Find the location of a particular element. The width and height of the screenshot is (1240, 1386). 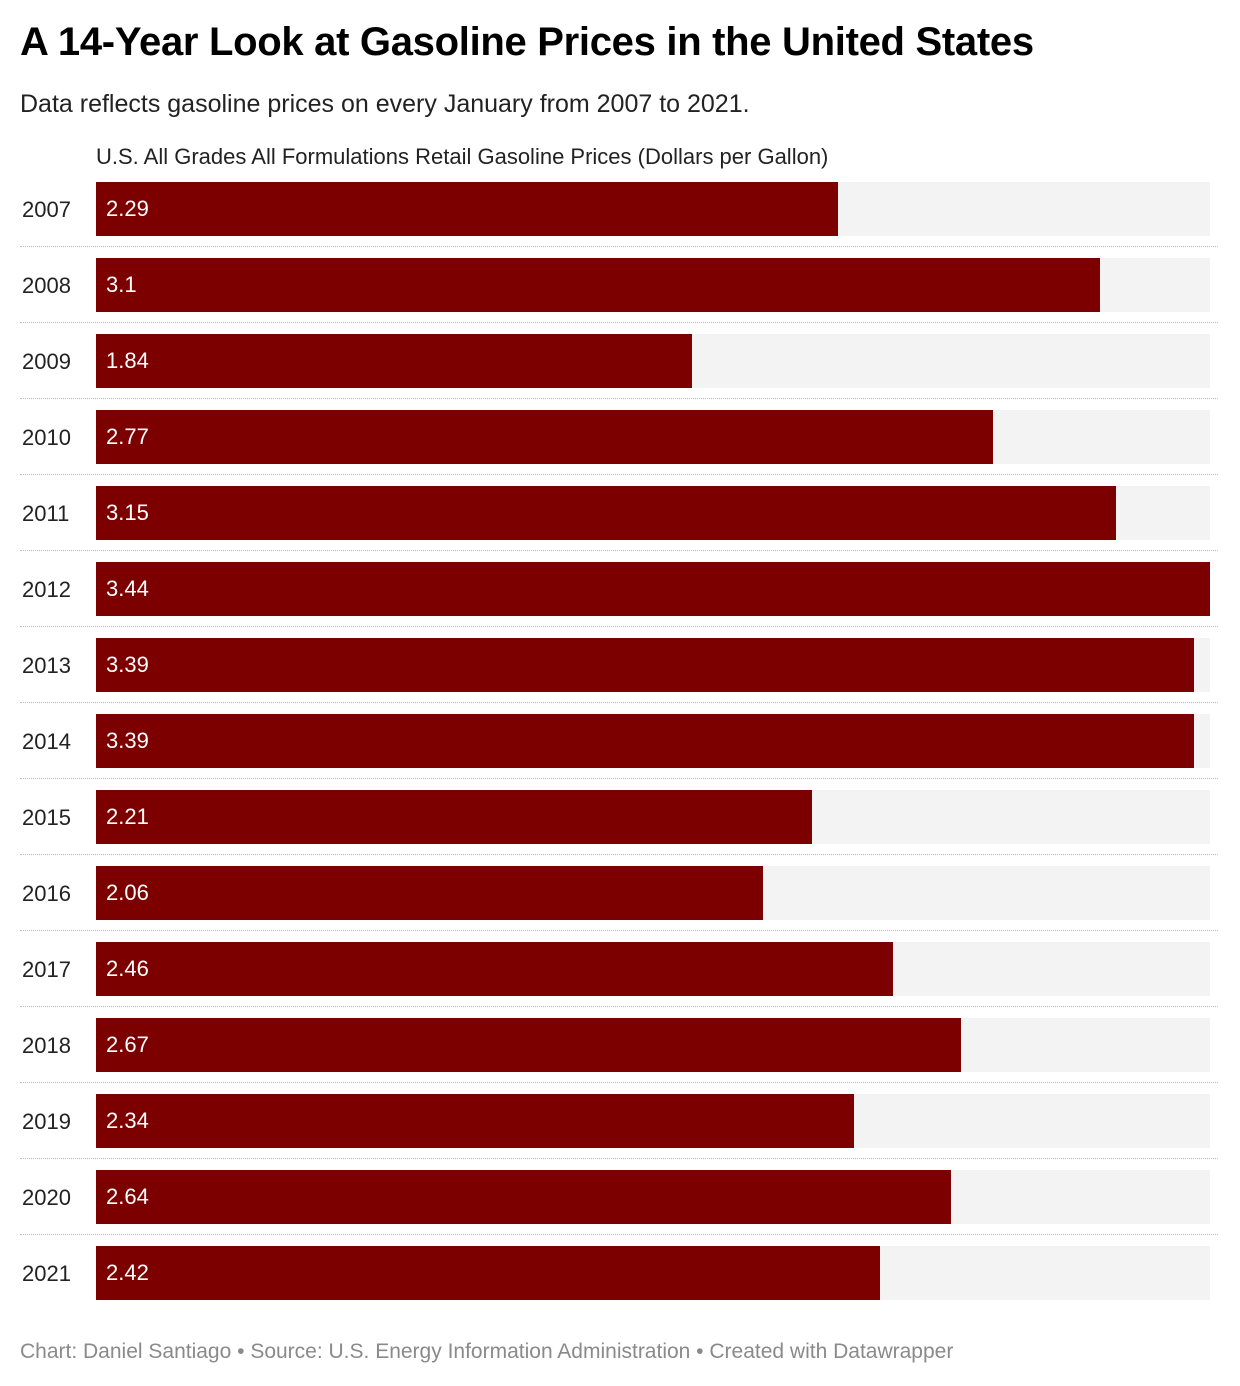

bar-track: 2.67 is located at coordinates (653, 1045).